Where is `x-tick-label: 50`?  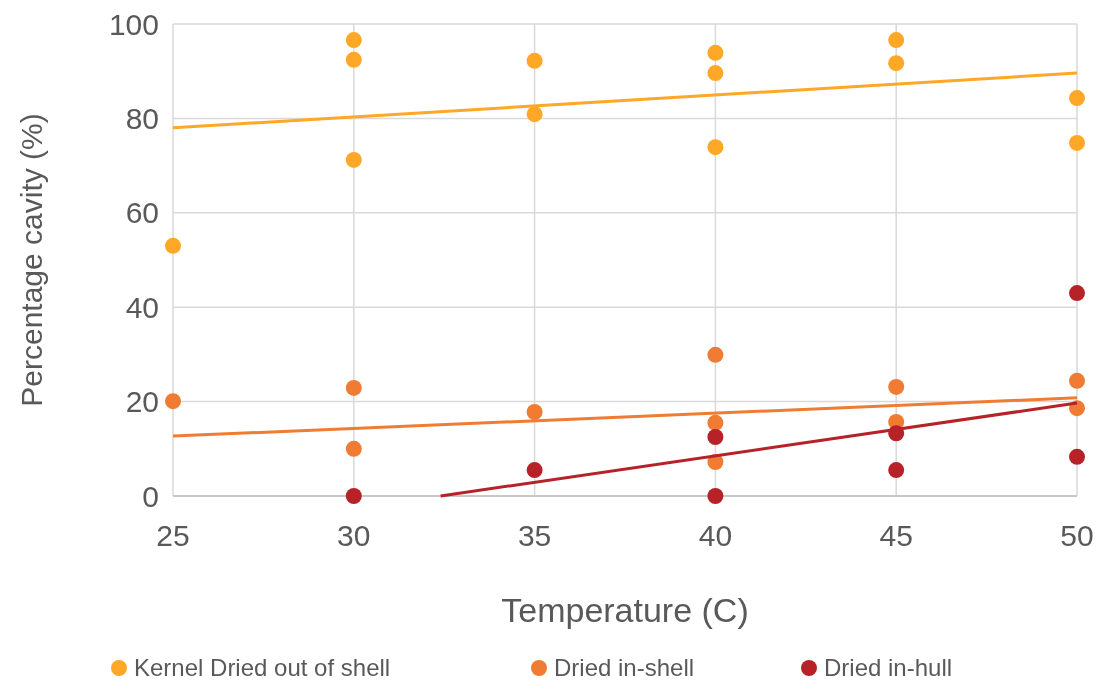 x-tick-label: 50 is located at coordinates (1077, 535).